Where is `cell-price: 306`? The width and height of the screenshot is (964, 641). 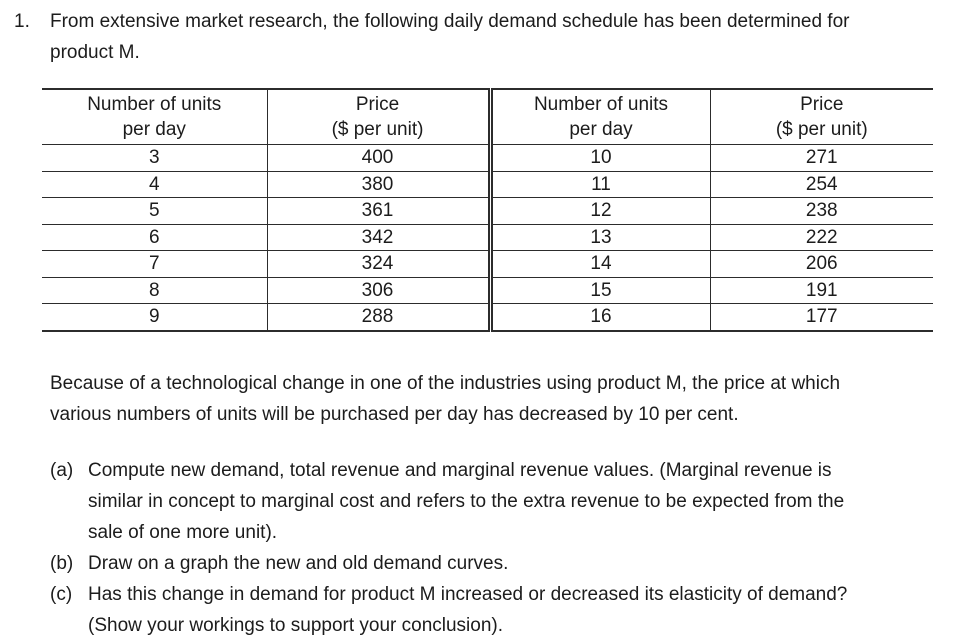 cell-price: 306 is located at coordinates (380, 290).